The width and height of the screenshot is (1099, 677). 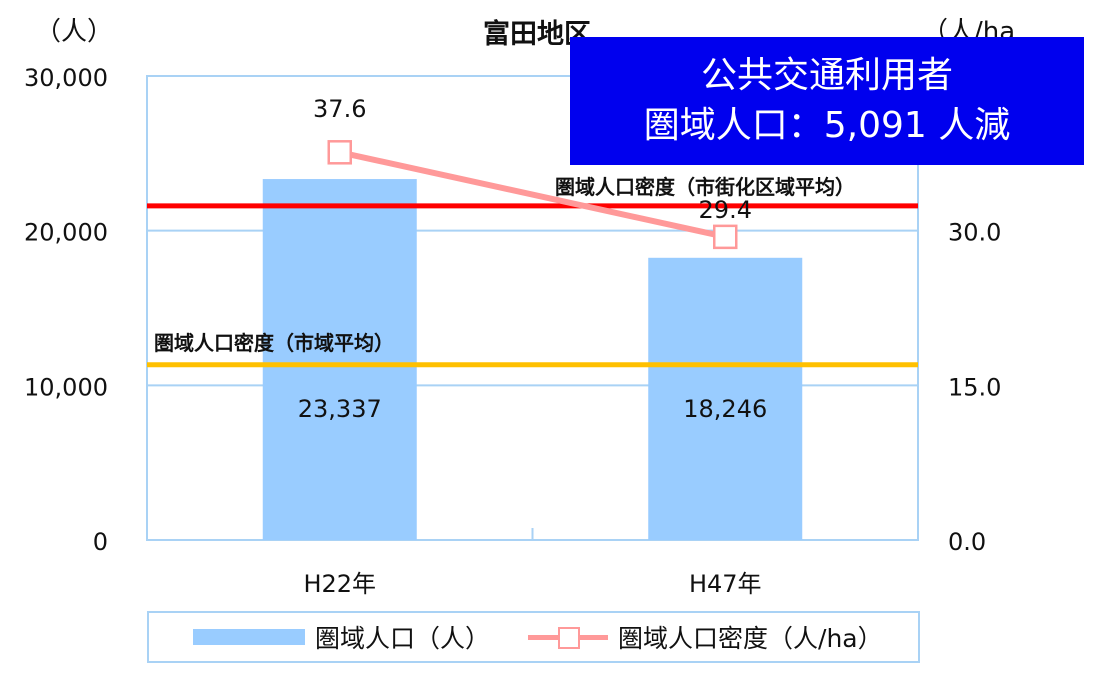 I want to click on y-right-tick-label: 15.0, so click(x=974, y=387).